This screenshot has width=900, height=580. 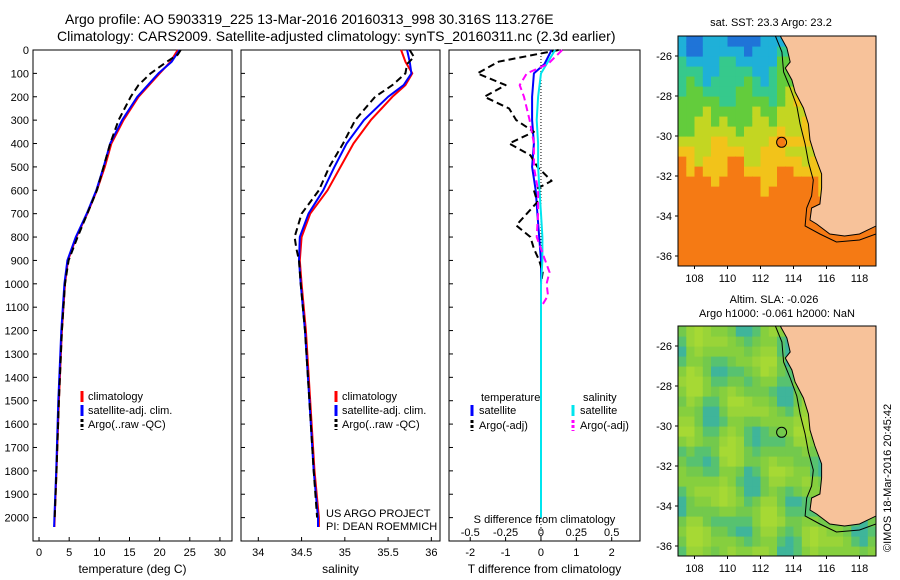 I want to click on x-tick-label: 2, so click(x=612, y=553).